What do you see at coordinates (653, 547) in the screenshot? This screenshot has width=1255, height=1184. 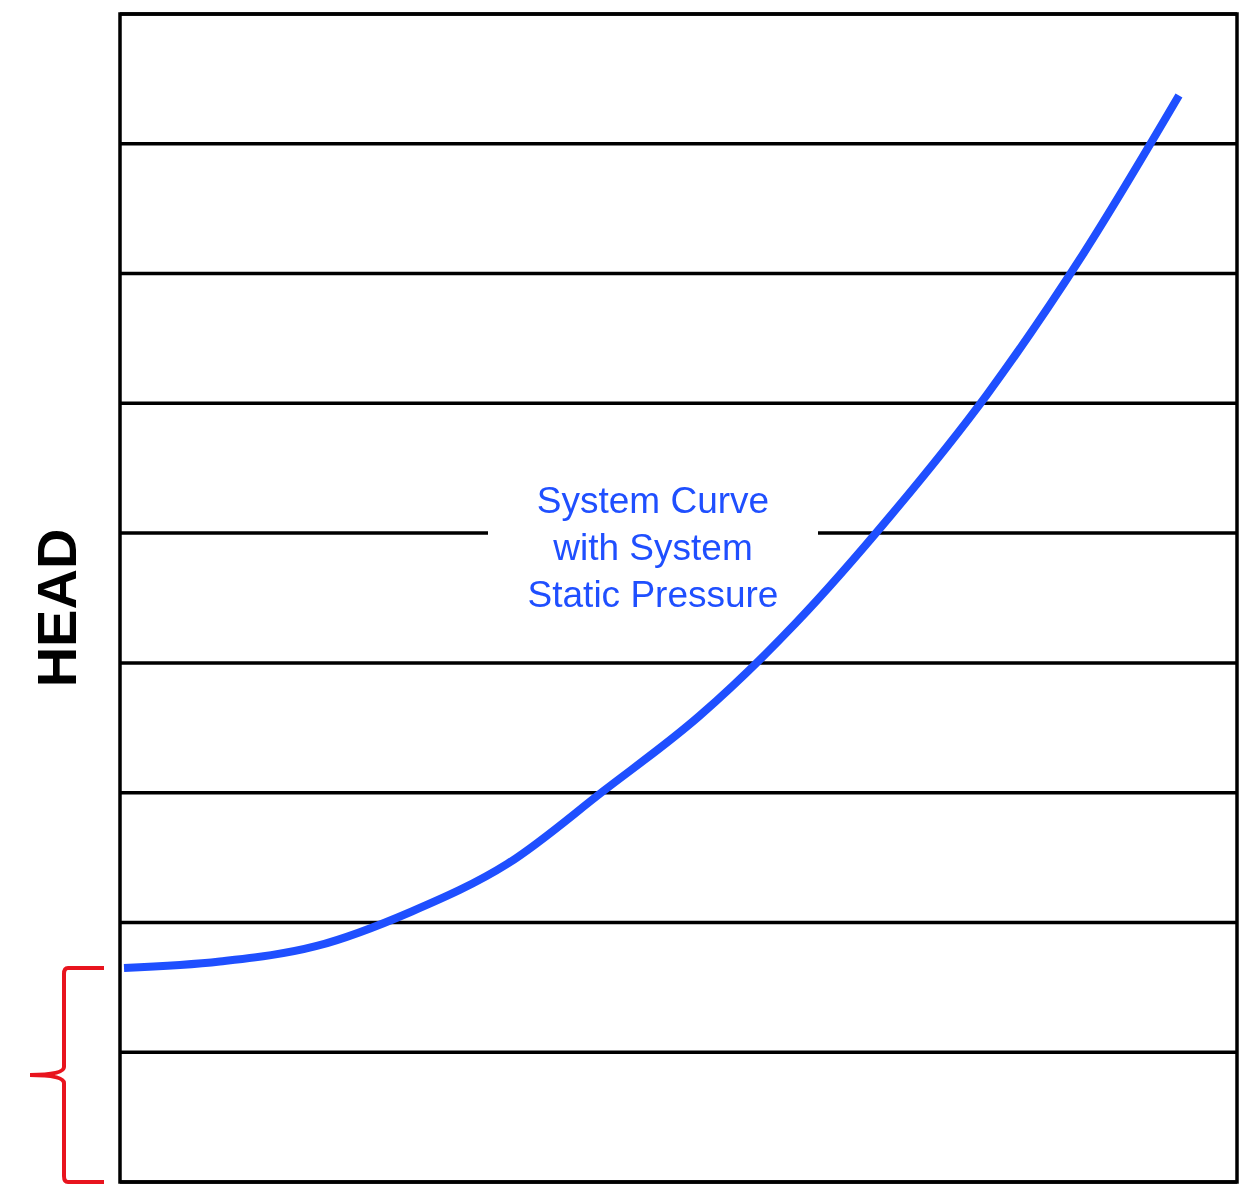 I see `annotation: System Curve with System Static Pressure` at bounding box center [653, 547].